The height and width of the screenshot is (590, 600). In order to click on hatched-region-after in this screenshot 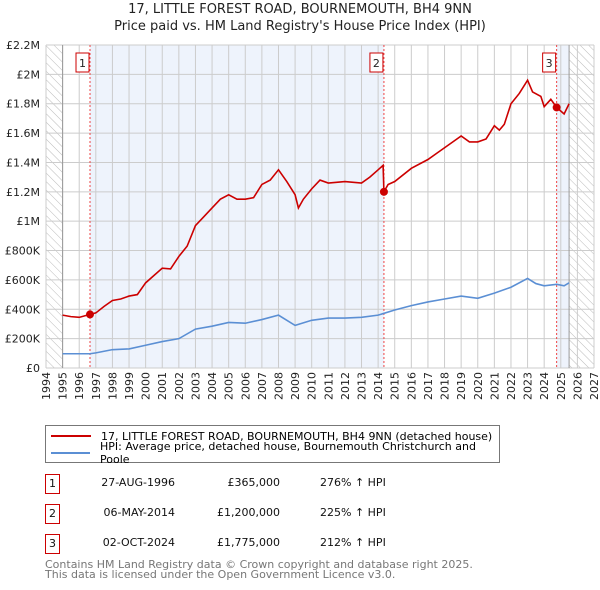, I will do `click(581, 206)`.